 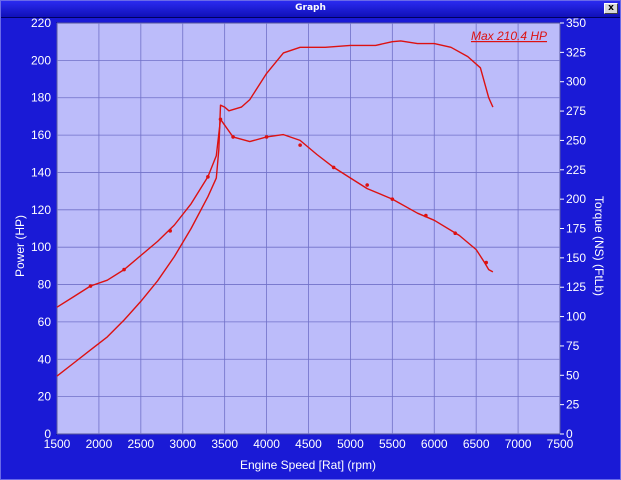 I want to click on right-tick-label: 150, so click(x=576, y=258).